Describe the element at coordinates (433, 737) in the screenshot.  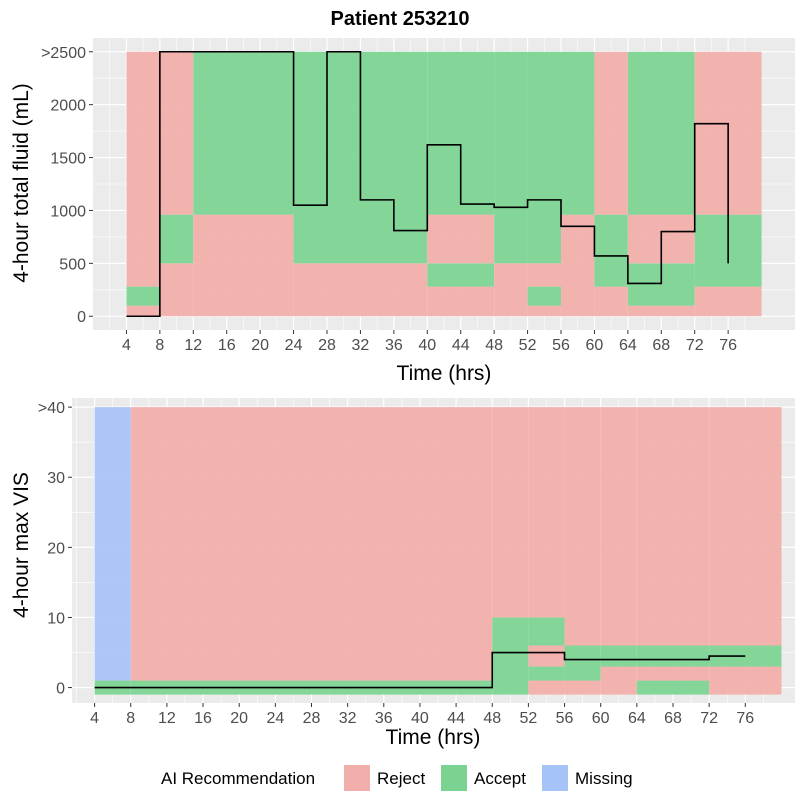
I see `vis-x-axis-label: Time (hrs)` at that location.